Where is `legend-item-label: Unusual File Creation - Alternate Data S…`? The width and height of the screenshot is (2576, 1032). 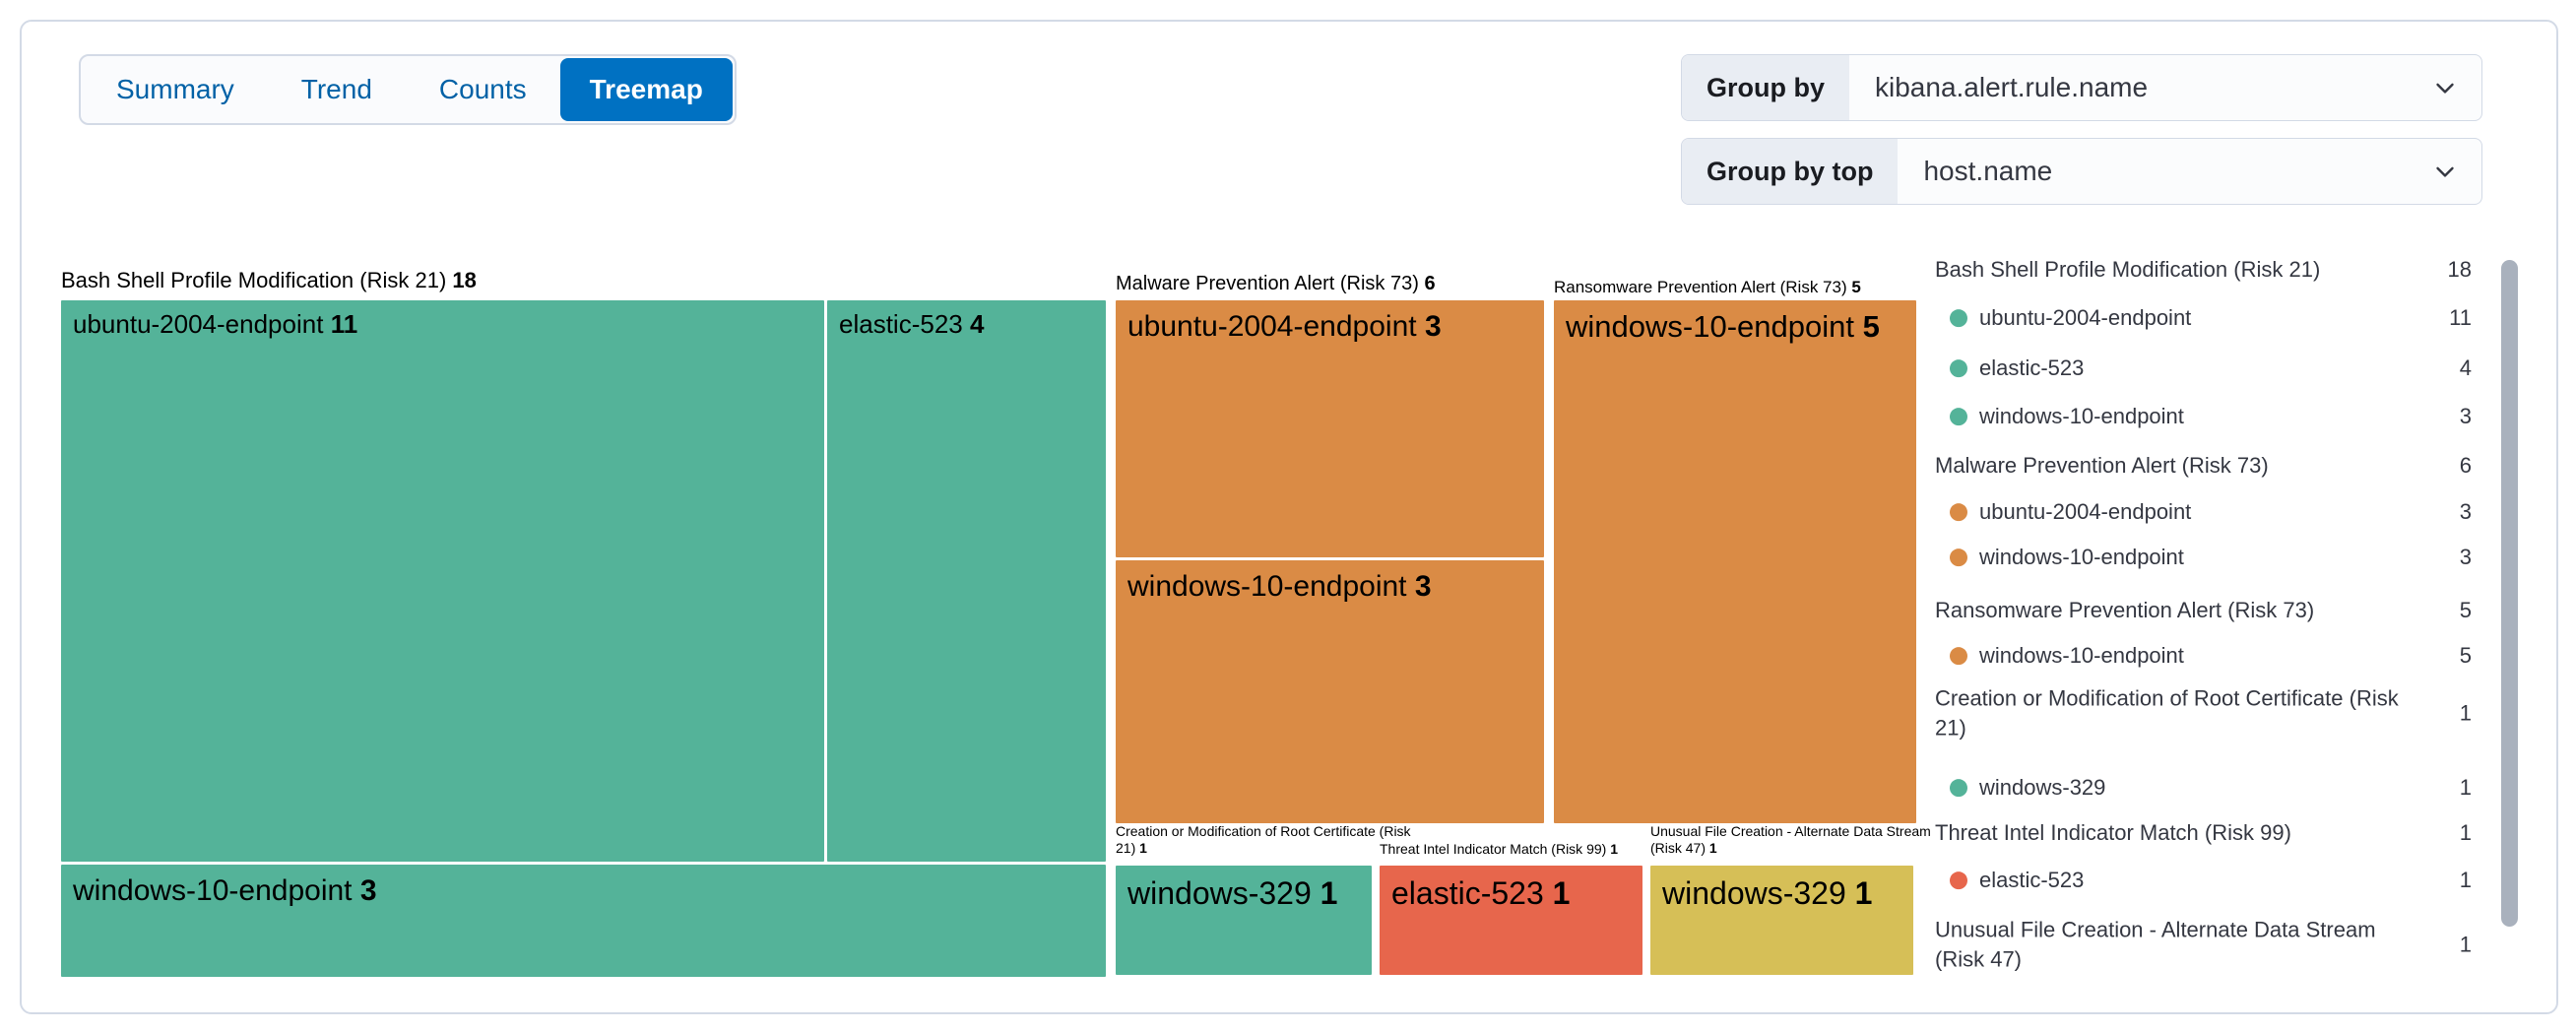 legend-item-label: Unusual File Creation - Alternate Data S… is located at coordinates (2155, 944).